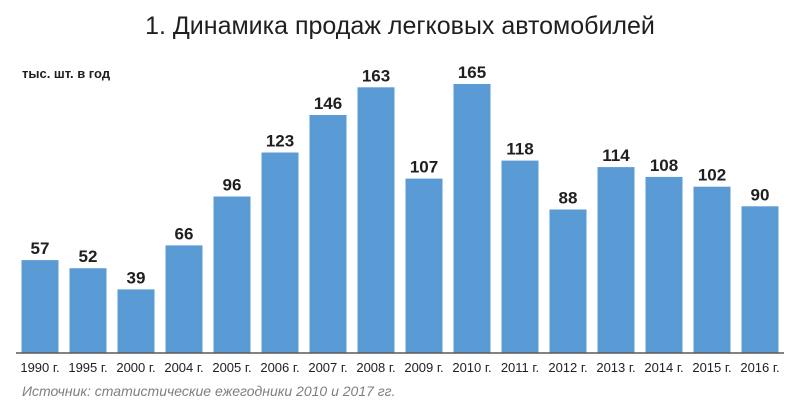  Describe the element at coordinates (135, 367) in the screenshot. I see `x-tick-label-2: 2000 г.` at that location.